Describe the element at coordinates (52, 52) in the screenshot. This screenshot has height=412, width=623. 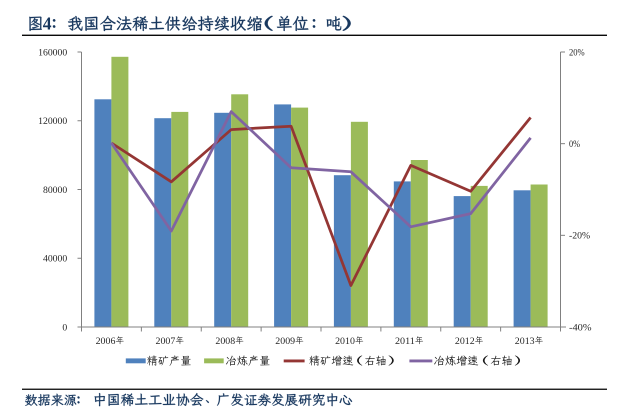
I see `svg-text: 160000` at that location.